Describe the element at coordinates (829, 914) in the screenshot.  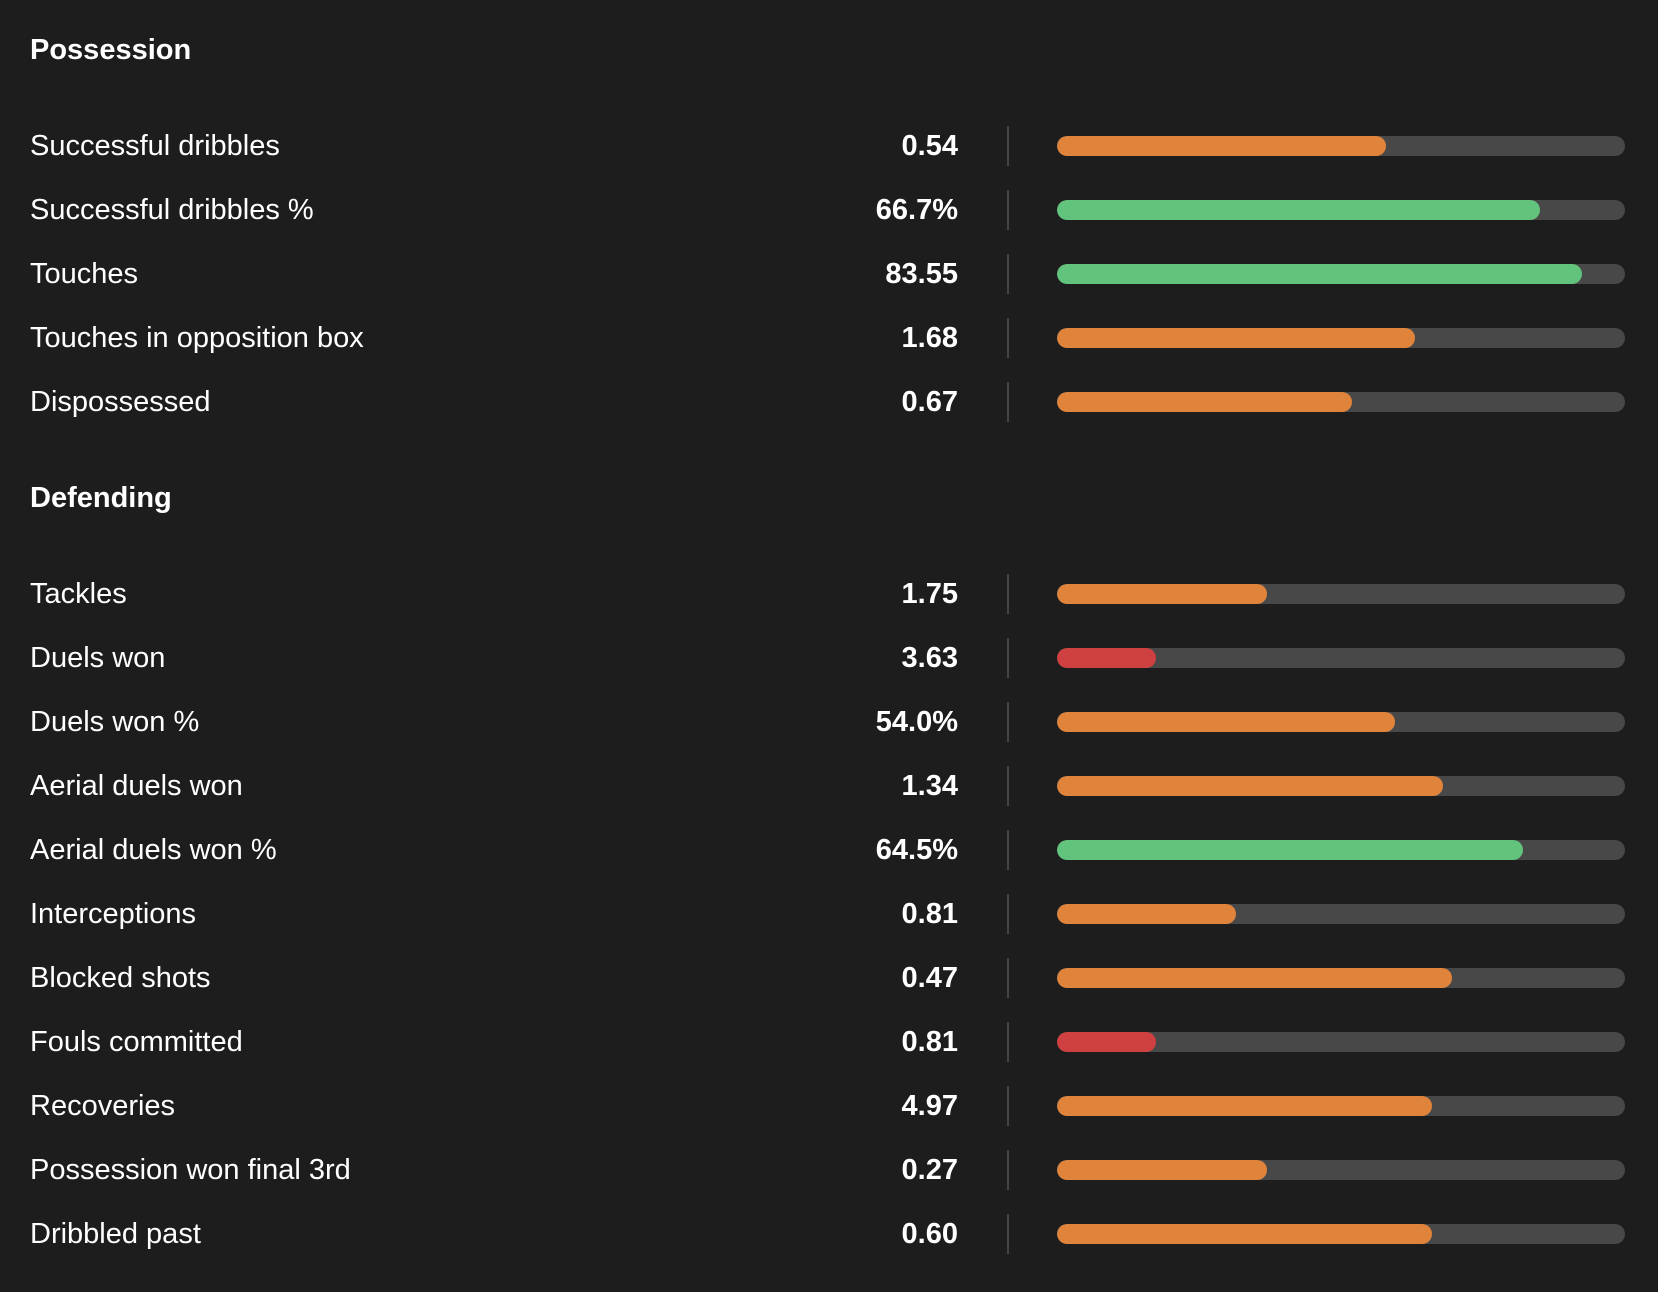
I see `stat-row: Interceptions 0.81` at that location.